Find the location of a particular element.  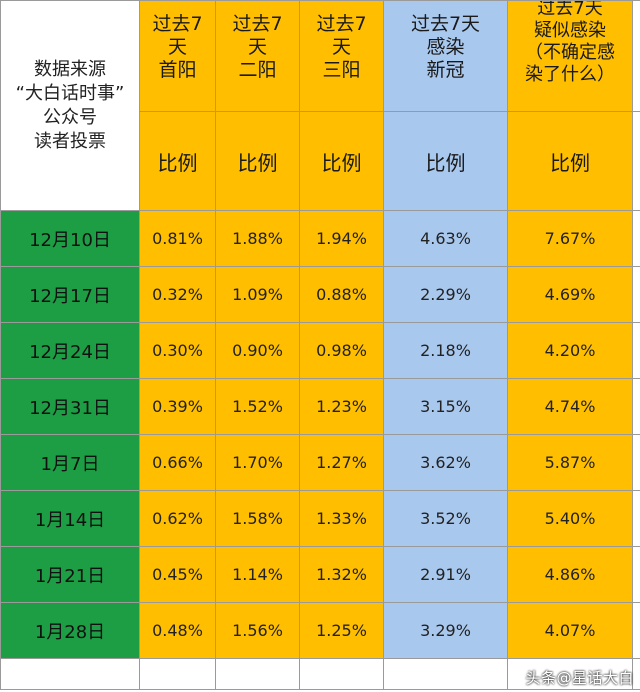

header-suspected-infection: 过去7天 疑似感染 （不确定感 染了什么） is located at coordinates (570, 56).